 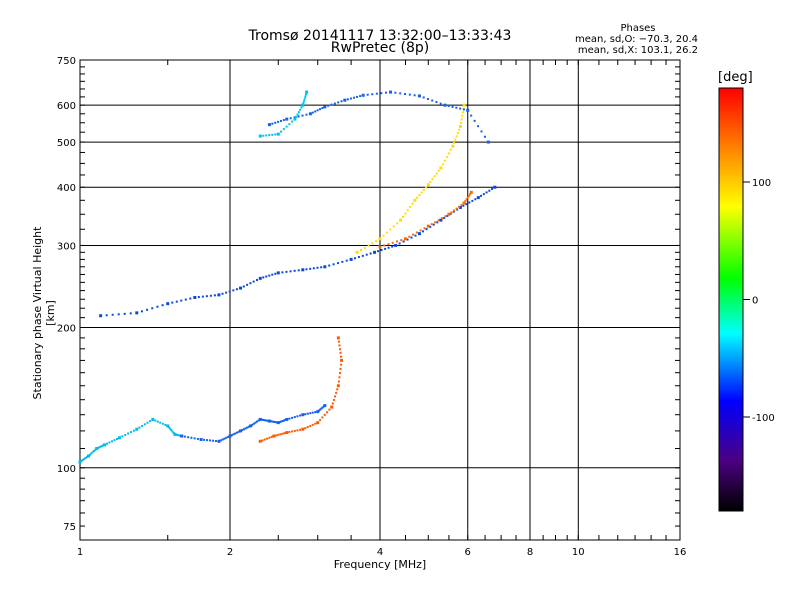 What do you see at coordinates (230, 552) in the screenshot?
I see `x-tick-label: 2` at bounding box center [230, 552].